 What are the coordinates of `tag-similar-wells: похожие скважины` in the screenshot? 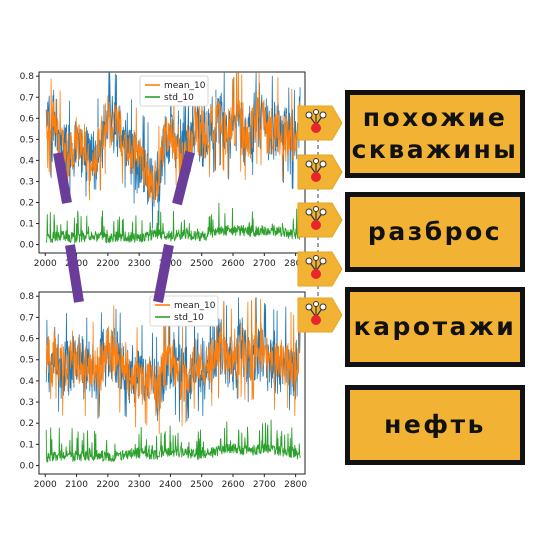 It's located at (435, 134).